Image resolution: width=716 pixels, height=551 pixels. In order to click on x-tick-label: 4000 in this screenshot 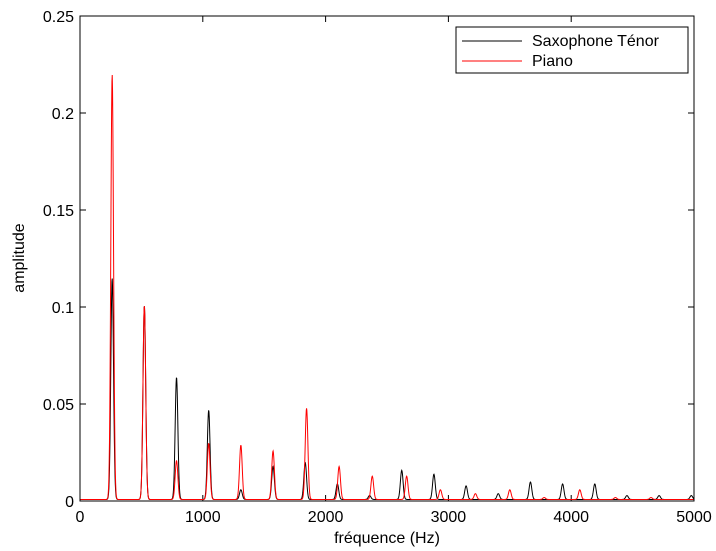, I will do `click(571, 517)`.